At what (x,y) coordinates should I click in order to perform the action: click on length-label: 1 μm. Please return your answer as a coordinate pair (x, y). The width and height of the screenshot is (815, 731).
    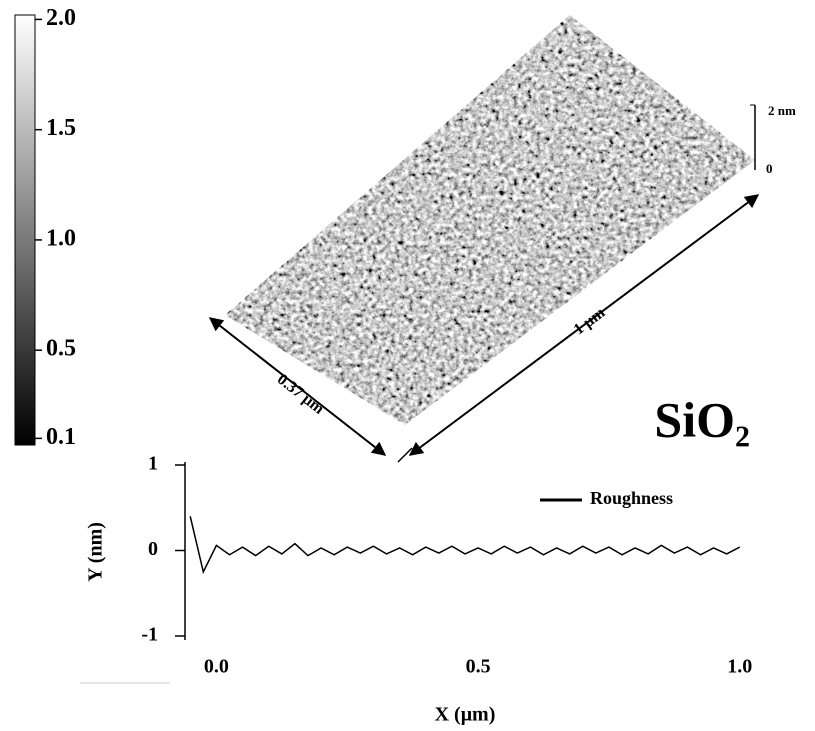
    Looking at the image, I should click on (590, 321).